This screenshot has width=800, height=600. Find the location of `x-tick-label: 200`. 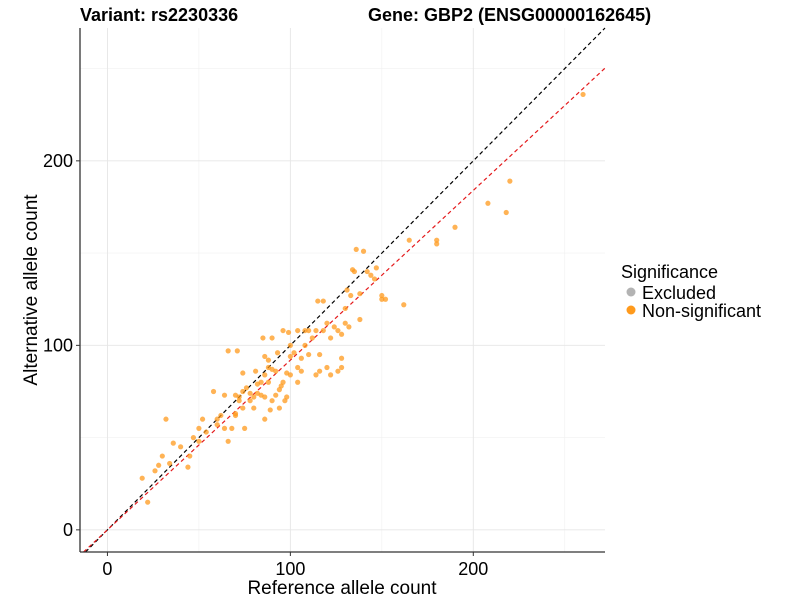

x-tick-label: 200 is located at coordinates (473, 569).